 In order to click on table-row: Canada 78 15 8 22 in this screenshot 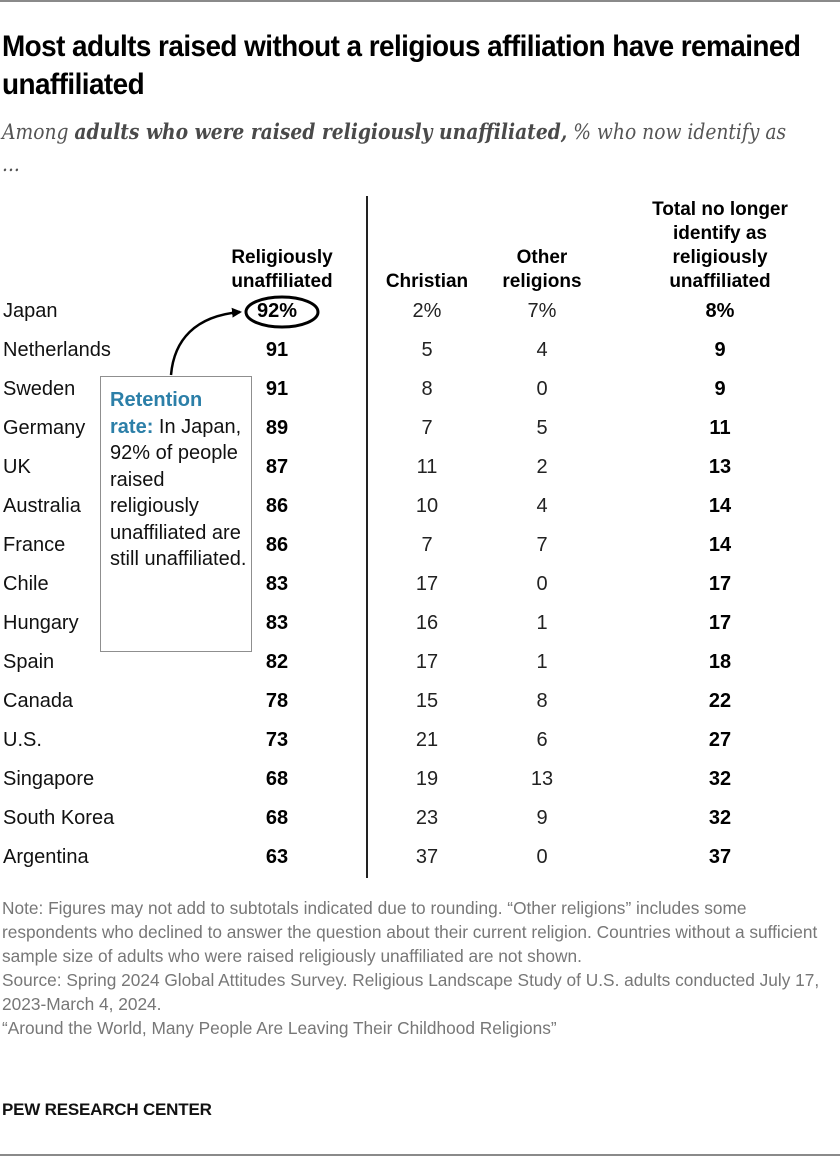, I will do `click(420, 708)`.